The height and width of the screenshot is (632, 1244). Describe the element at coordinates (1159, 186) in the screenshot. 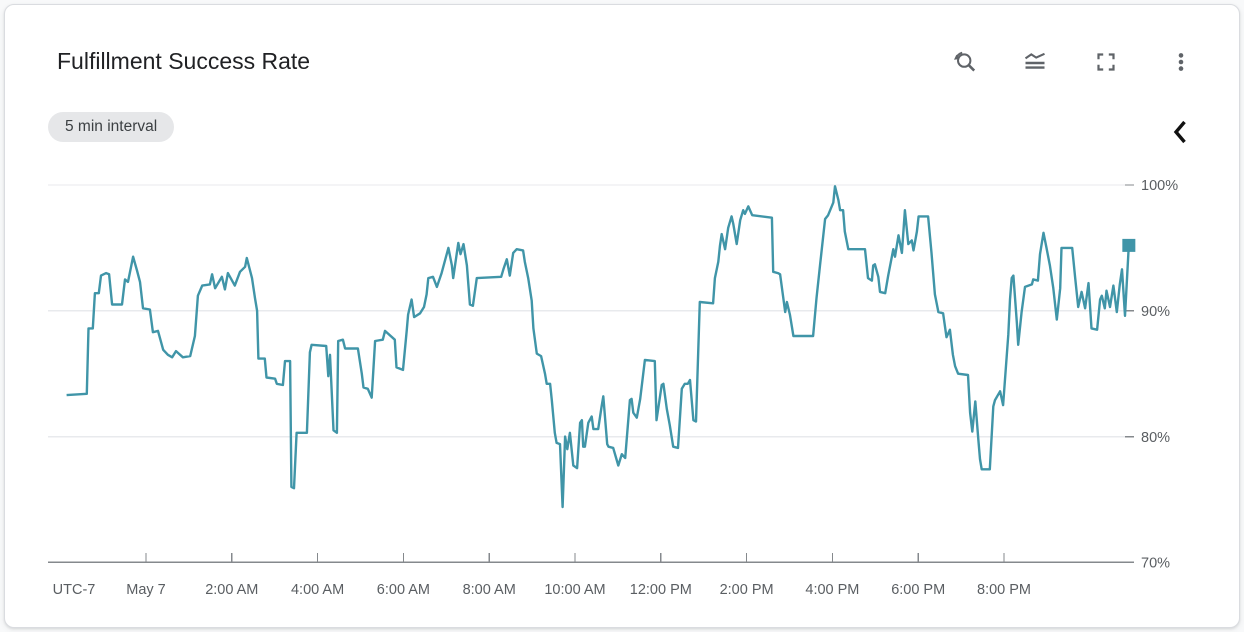

I see `y-axis-label: 100%` at that location.